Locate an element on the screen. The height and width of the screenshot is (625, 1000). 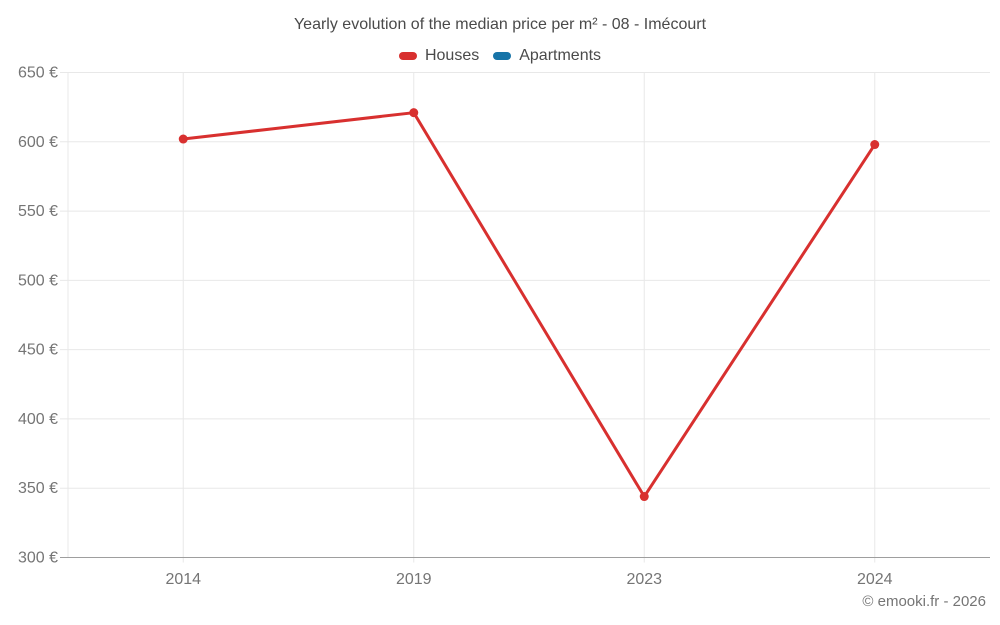
x-axis-tick-label: 2014 is located at coordinates (183, 579).